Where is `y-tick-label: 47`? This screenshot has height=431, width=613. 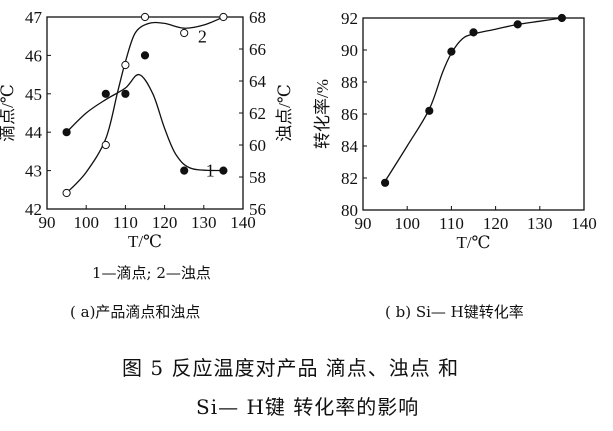
y-tick-label: 47 is located at coordinates (34, 17).